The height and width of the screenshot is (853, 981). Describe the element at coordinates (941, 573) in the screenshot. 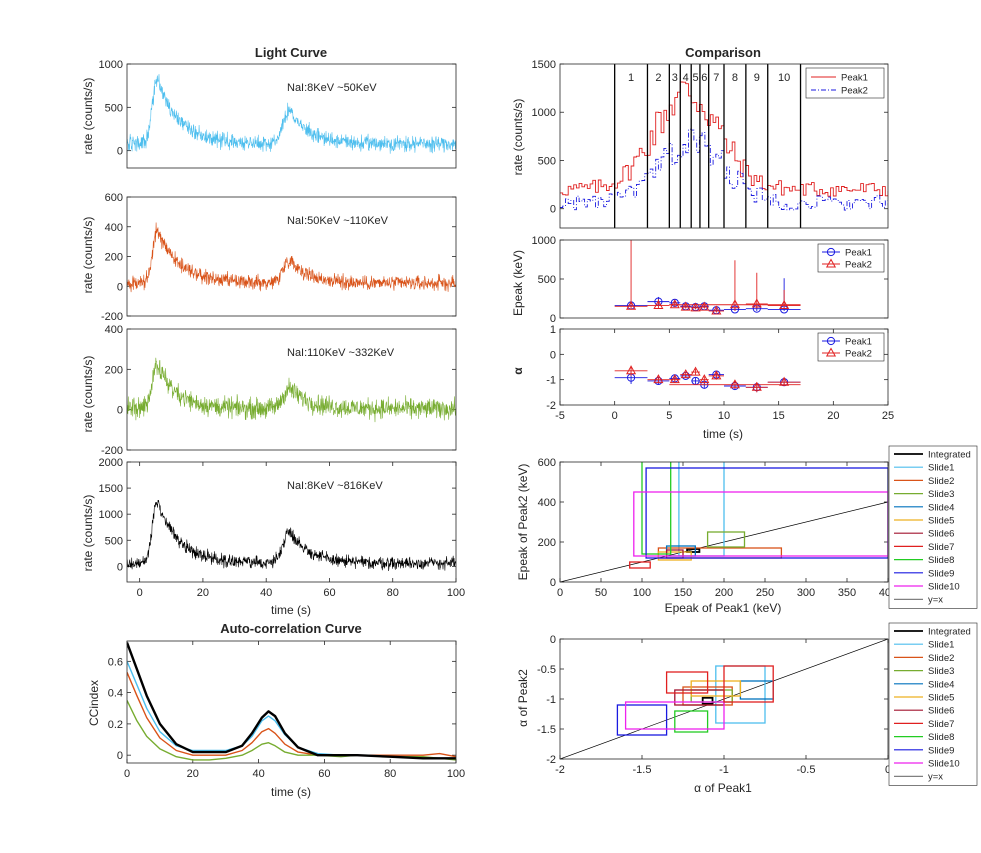

I see `legend-label: Slide9` at that location.